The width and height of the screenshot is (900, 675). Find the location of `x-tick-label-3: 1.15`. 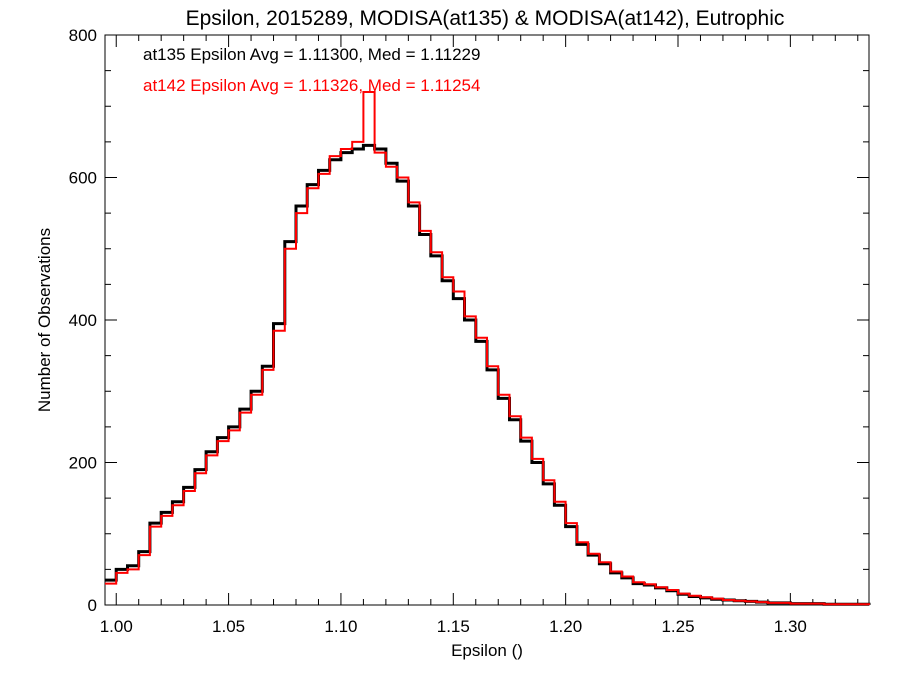

x-tick-label-3: 1.15 is located at coordinates (453, 626).